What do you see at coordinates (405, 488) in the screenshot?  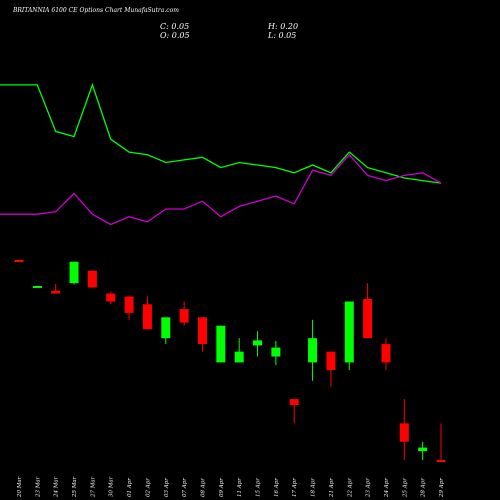 I see `x-tick-label: 25 Apr` at bounding box center [405, 488].